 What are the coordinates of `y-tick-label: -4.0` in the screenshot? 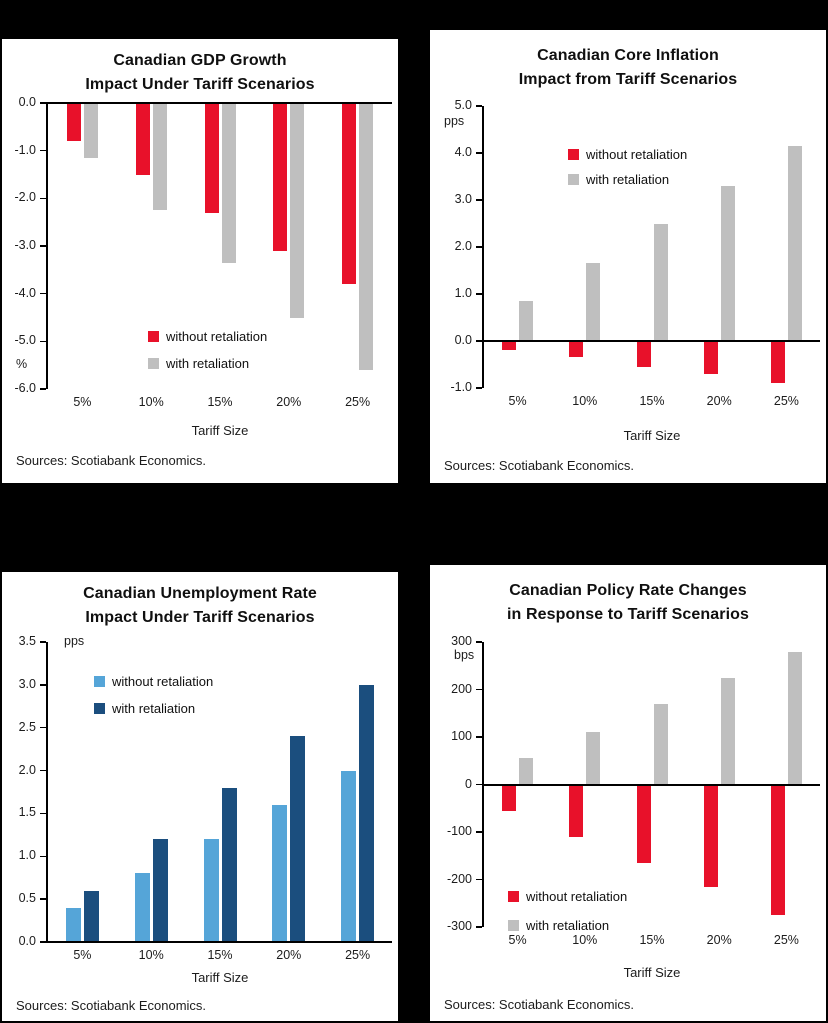 It's located at (25, 292).